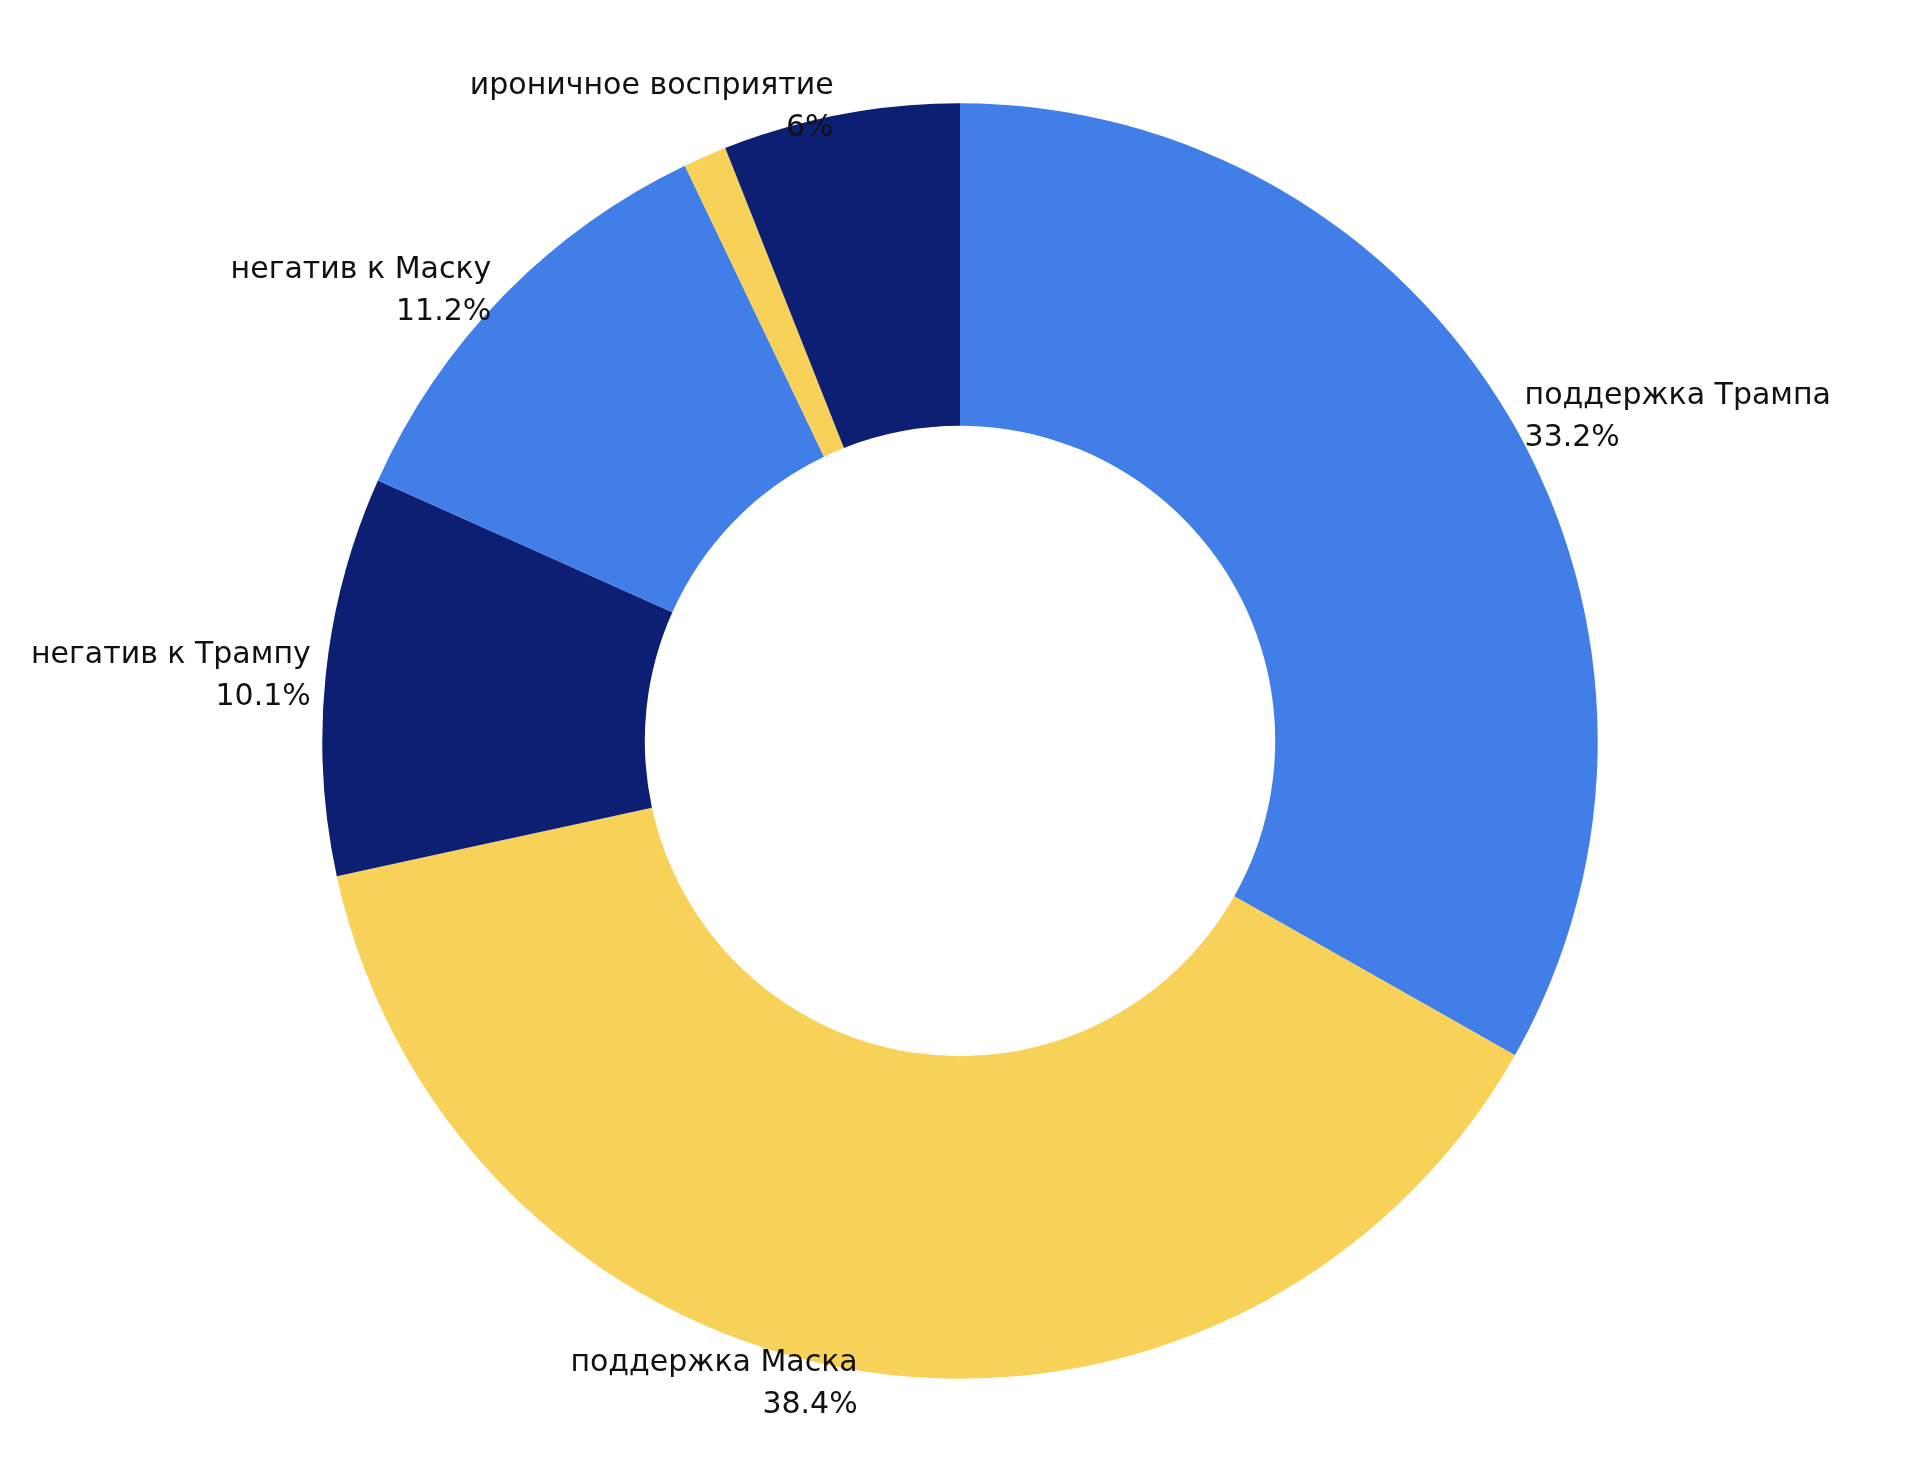  Describe the element at coordinates (810, 1402) in the screenshot. I see `data-label: 38.4%` at that location.